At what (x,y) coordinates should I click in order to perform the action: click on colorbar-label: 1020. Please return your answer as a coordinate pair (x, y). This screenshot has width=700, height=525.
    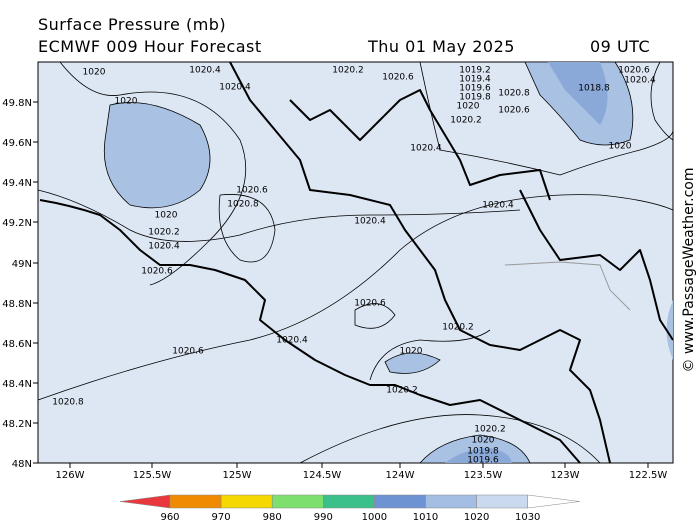
    Looking at the image, I should click on (476, 517).